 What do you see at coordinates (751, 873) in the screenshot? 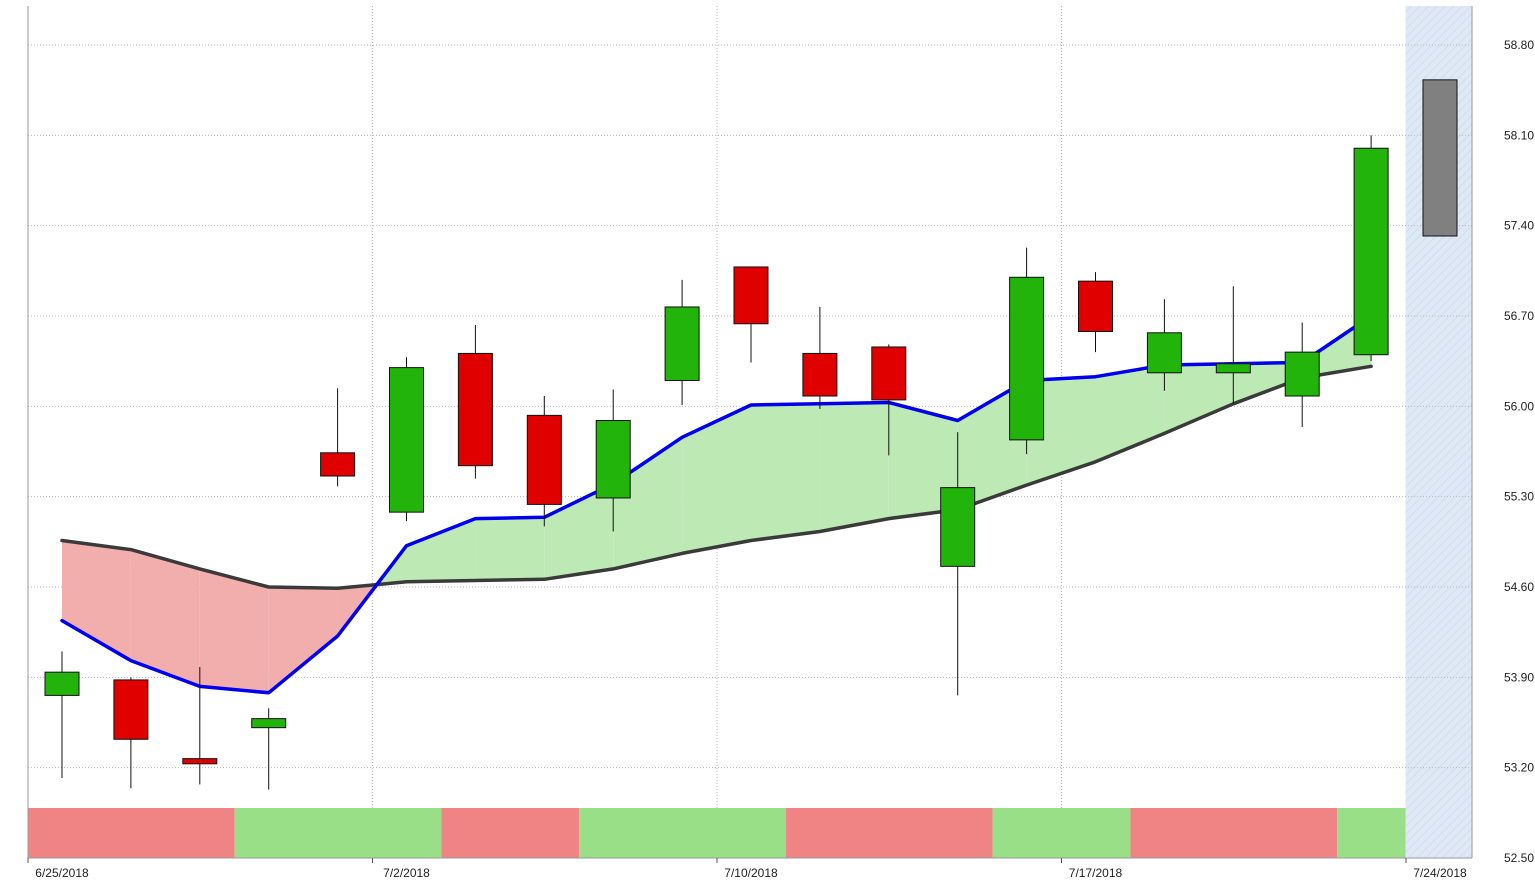
I see `x-tick-label: 7/10/2018` at bounding box center [751, 873].